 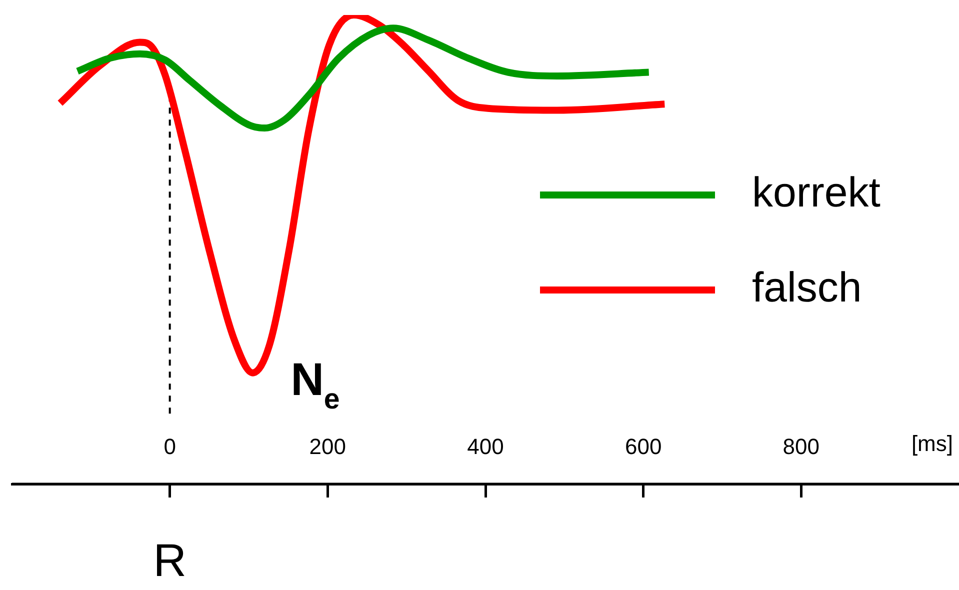 What do you see at coordinates (801, 446) in the screenshot?
I see `x-tick-label: 800` at bounding box center [801, 446].